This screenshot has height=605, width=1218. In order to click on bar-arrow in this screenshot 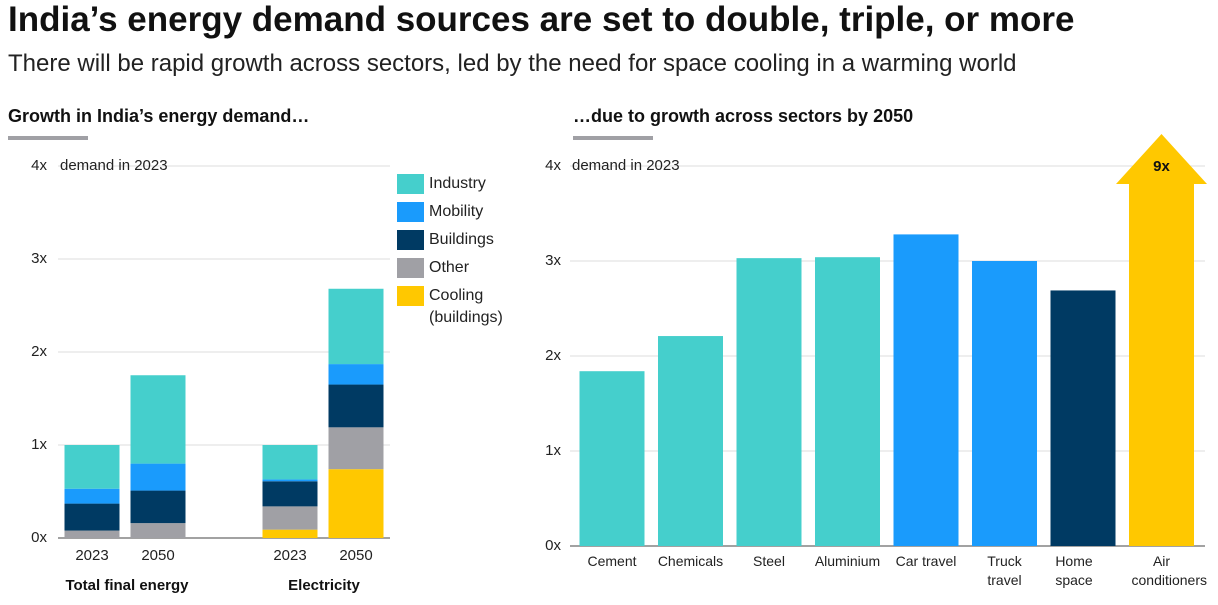, I will do `click(1161, 340)`.